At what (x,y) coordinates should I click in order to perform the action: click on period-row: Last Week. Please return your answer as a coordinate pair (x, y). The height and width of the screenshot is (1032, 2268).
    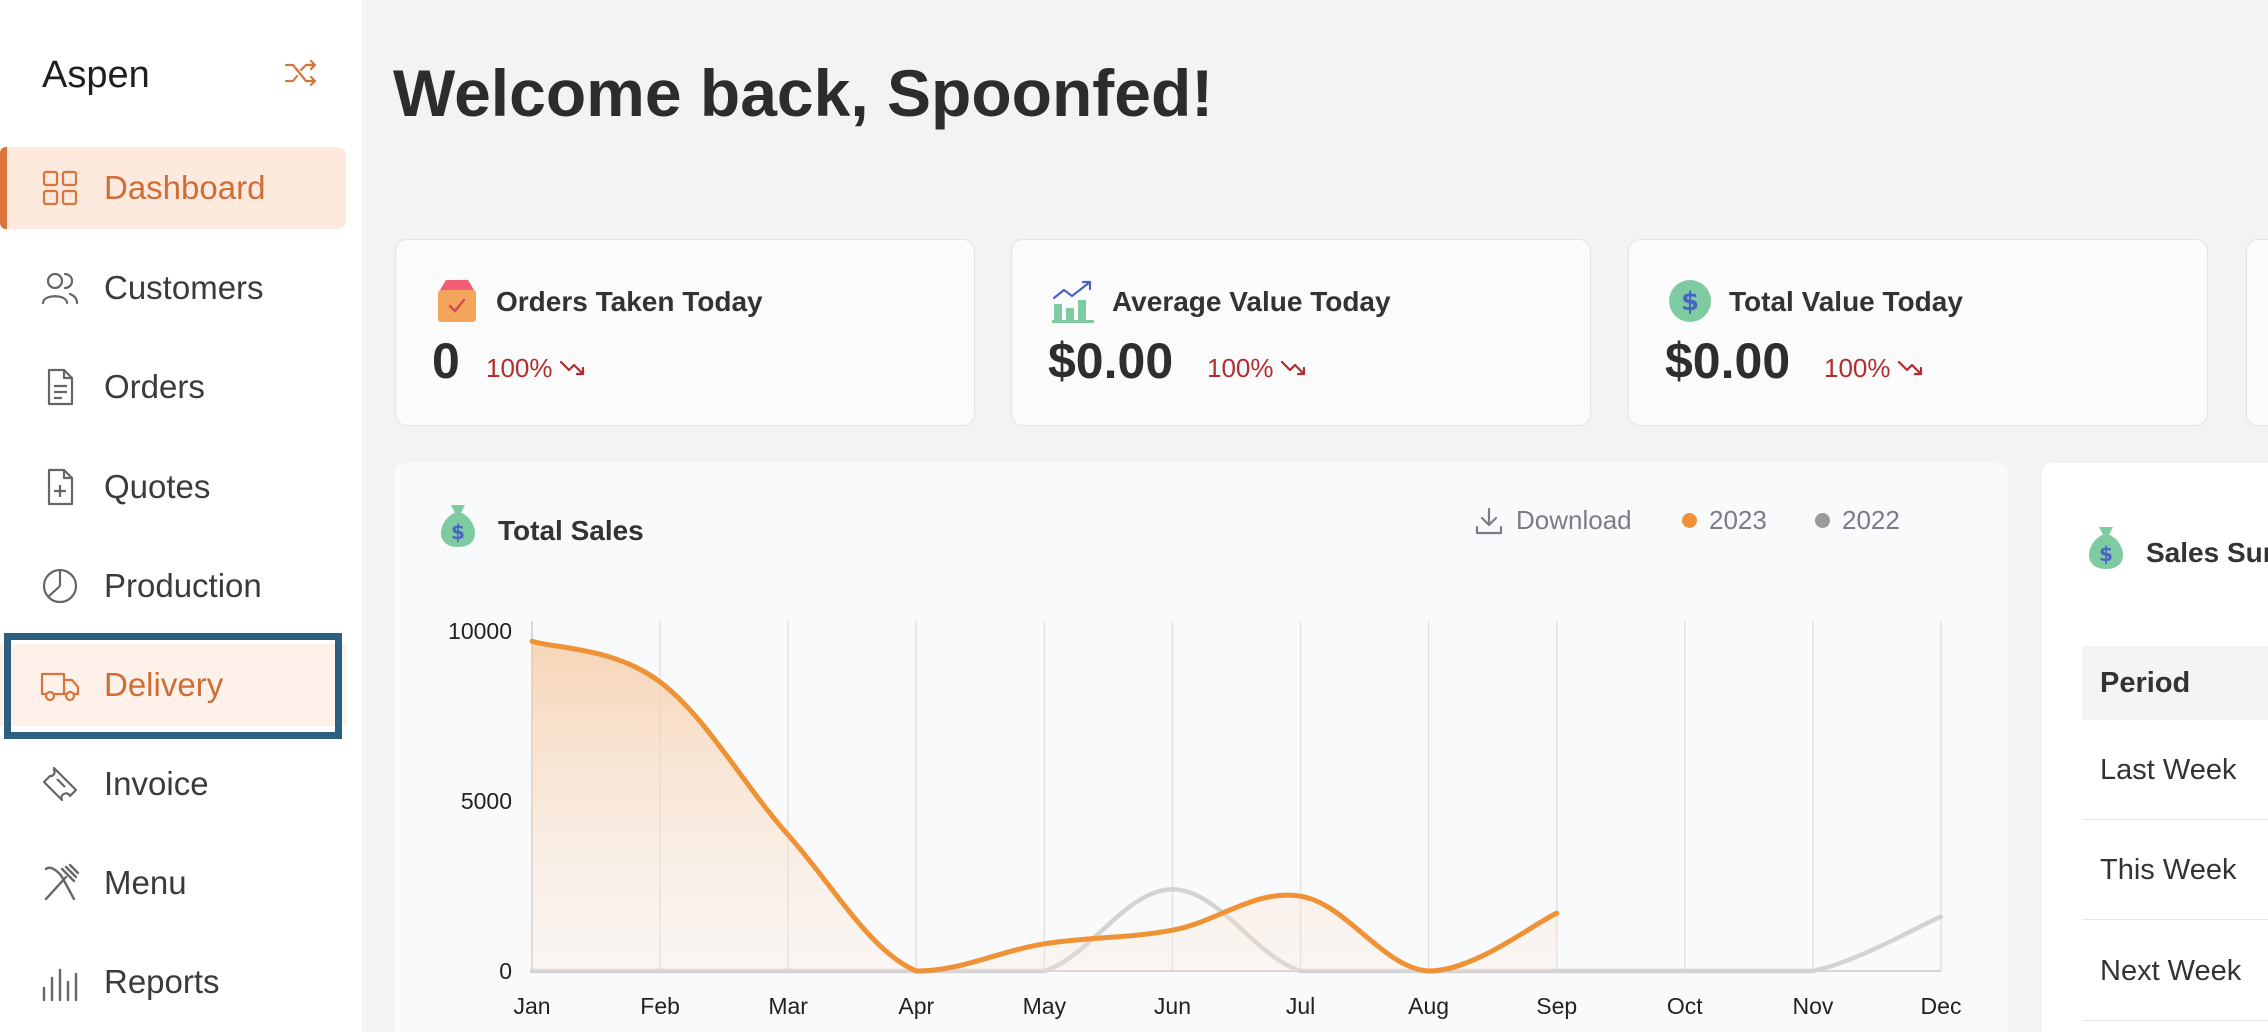
    Looking at the image, I should click on (2175, 770).